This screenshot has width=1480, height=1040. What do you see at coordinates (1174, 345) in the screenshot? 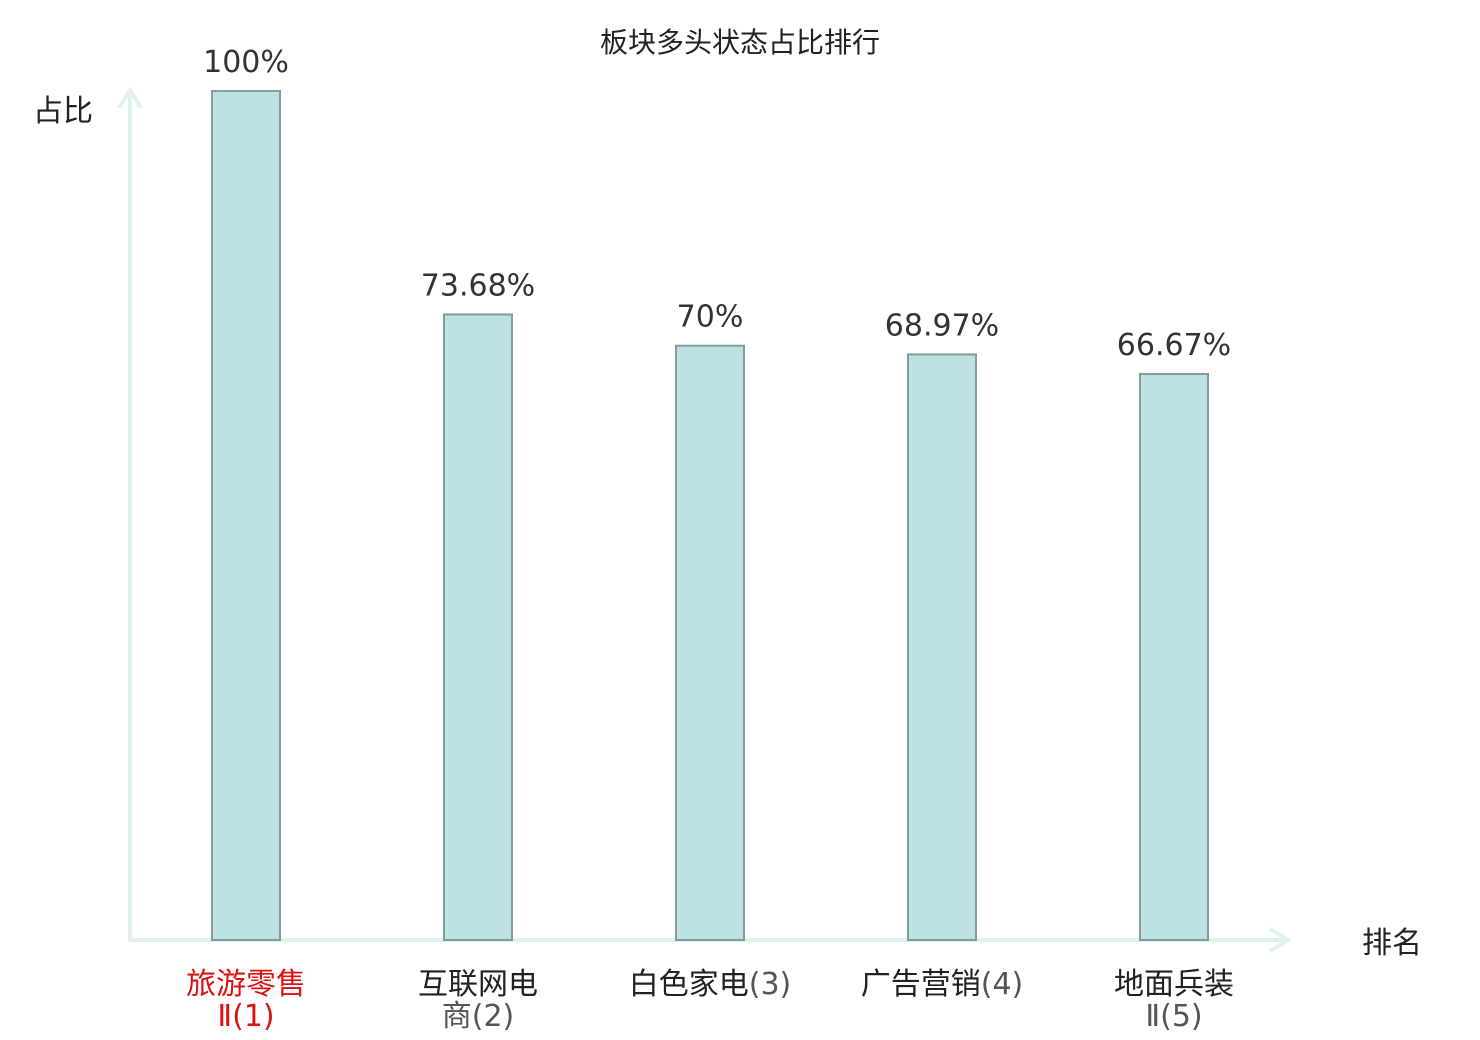
I see `bar-value-label: 66.67%` at bounding box center [1174, 345].